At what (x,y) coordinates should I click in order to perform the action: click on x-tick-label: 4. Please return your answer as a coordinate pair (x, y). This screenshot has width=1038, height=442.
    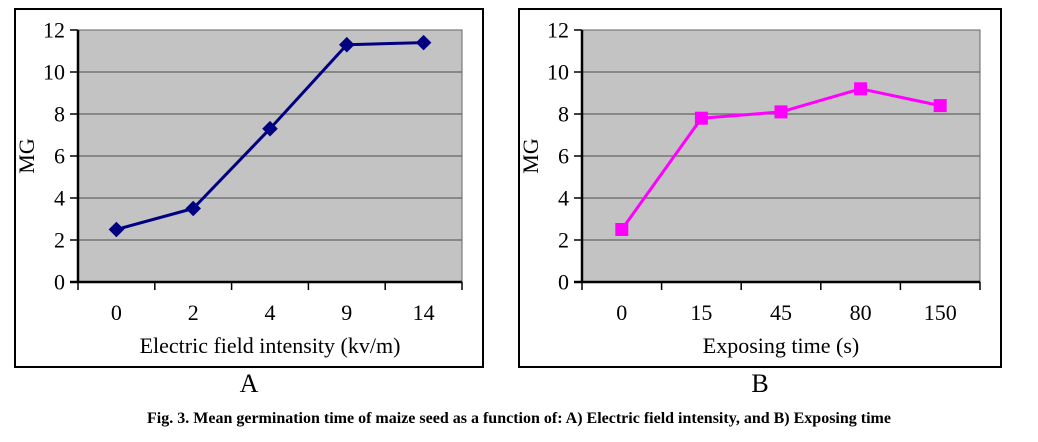
    Looking at the image, I should click on (270, 312).